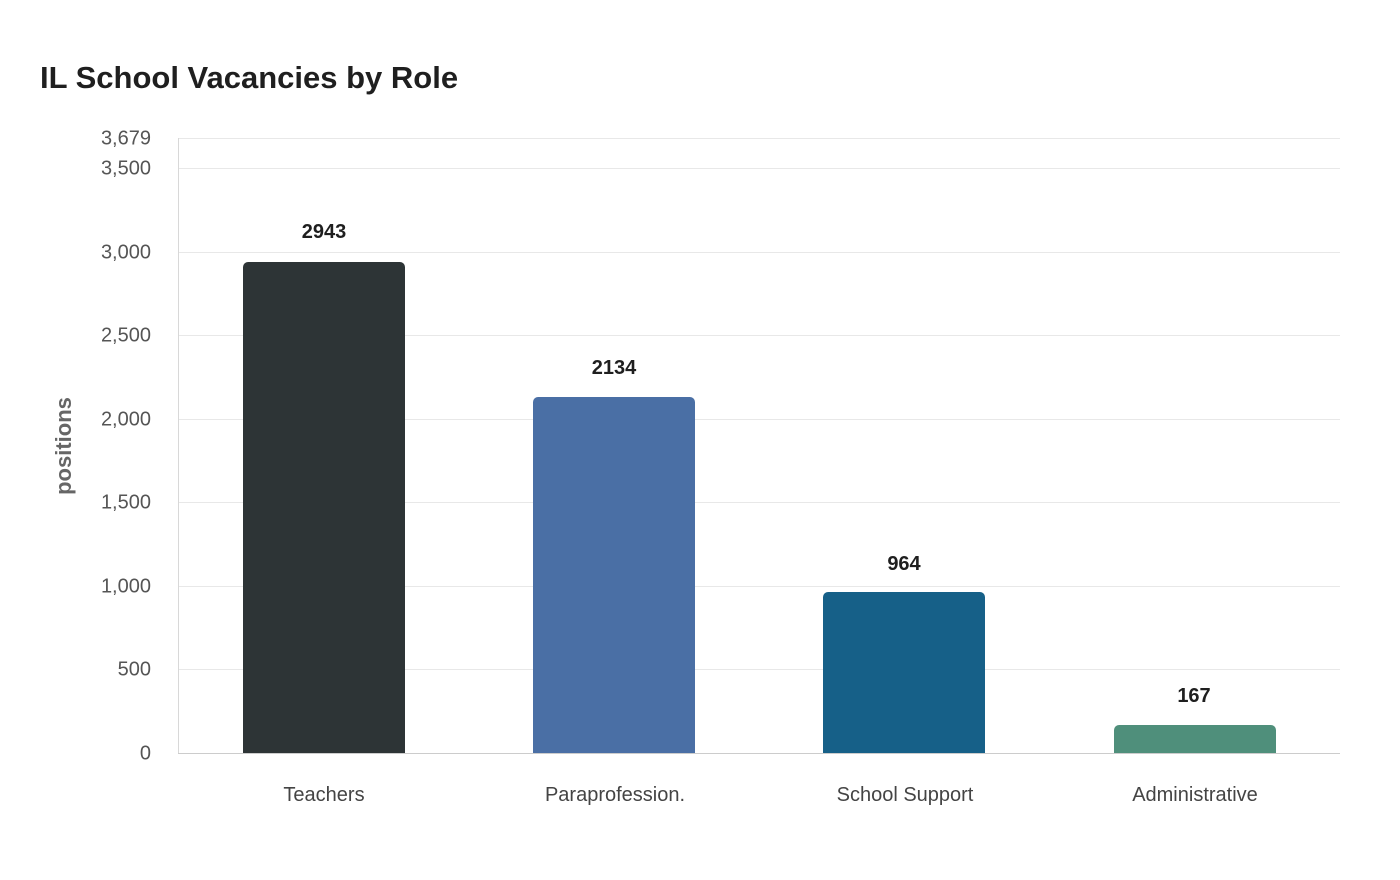 The image size is (1400, 880). What do you see at coordinates (904, 672) in the screenshot?
I see `bar-school-support` at bounding box center [904, 672].